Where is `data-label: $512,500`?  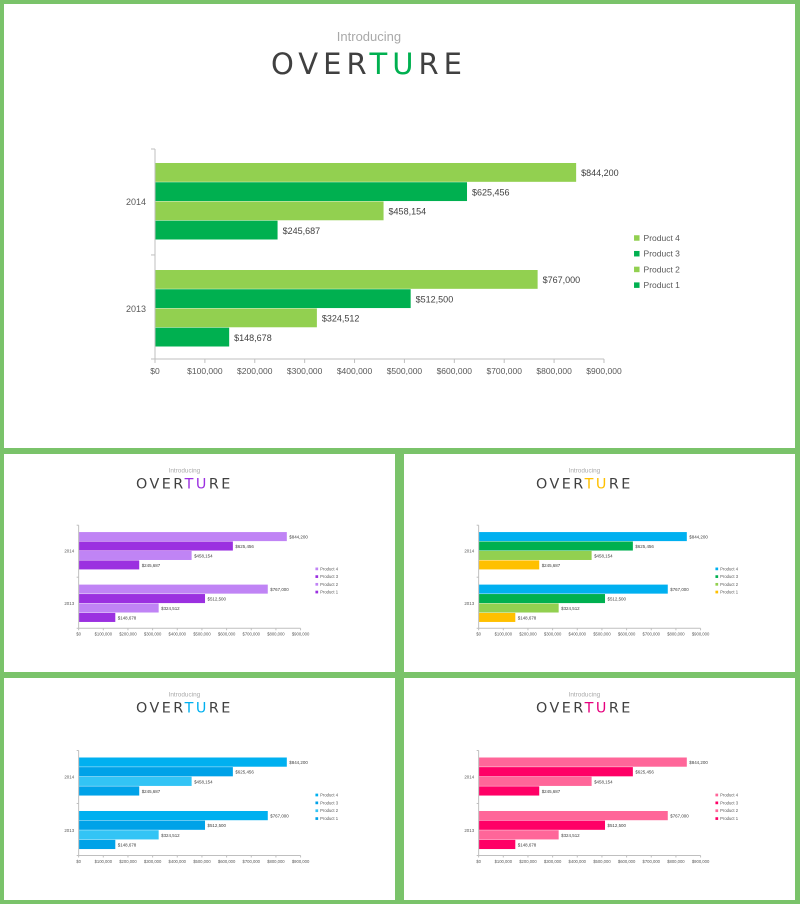 data-label: $512,500 is located at coordinates (216, 825).